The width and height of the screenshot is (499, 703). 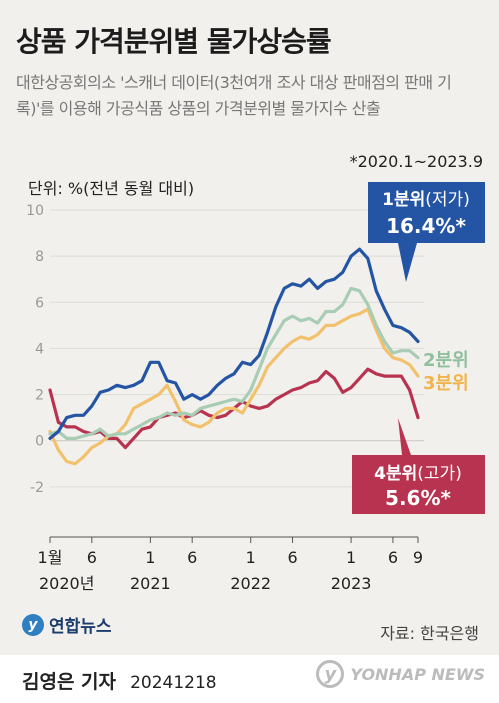 I want to click on period-note: *2020.1~2023.9, so click(x=416, y=161).